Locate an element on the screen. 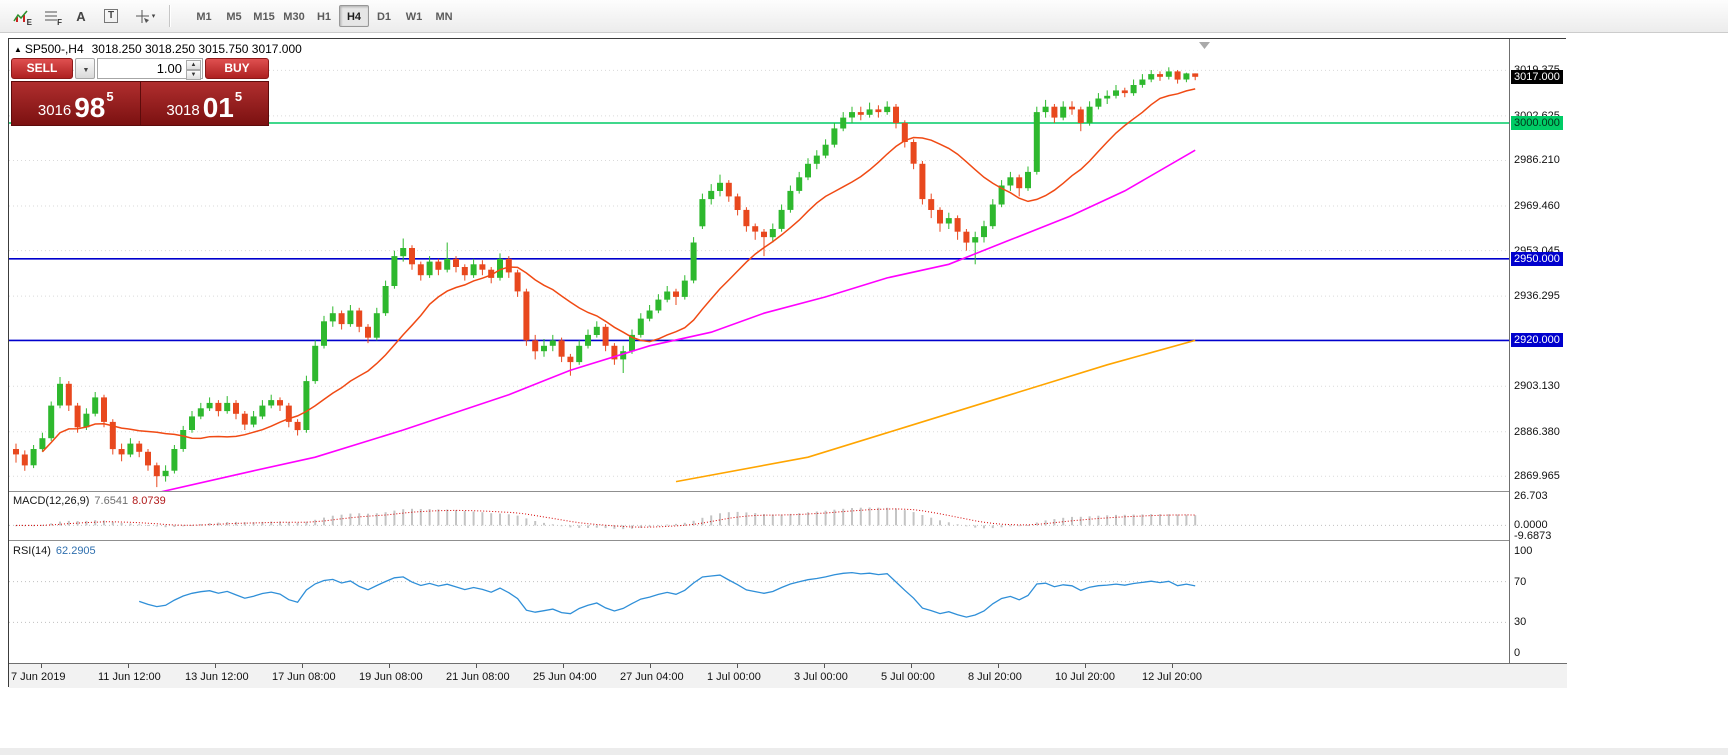 The image size is (1728, 755). time-axis-label: 3 Jul 00:00 is located at coordinates (821, 677).